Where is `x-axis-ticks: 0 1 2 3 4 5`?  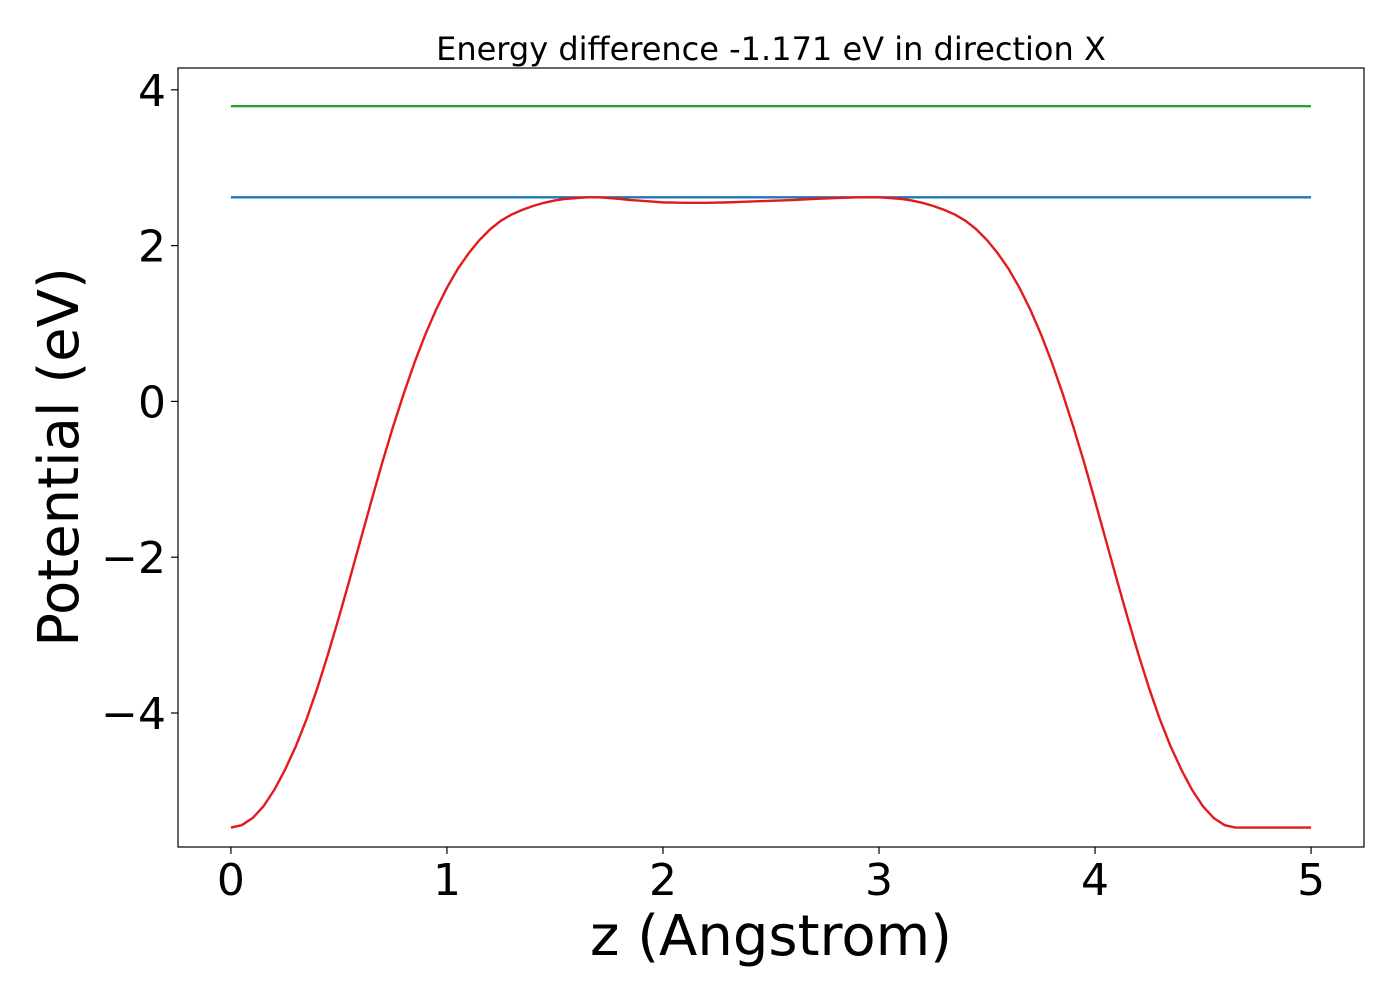 x-axis-ticks: 0 1 2 3 4 5 is located at coordinates (771, 876).